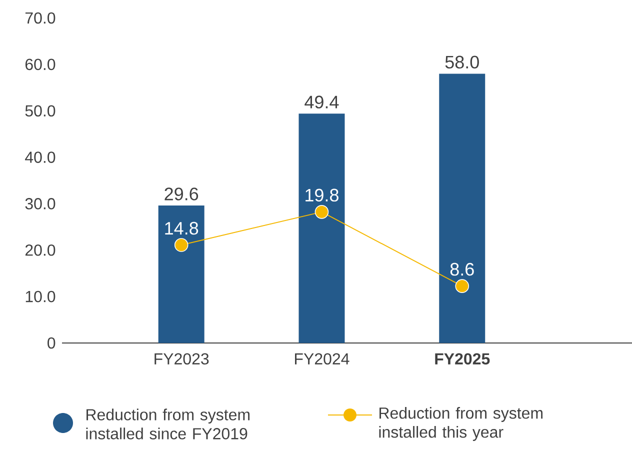  I want to click on y-tick-label: 0, so click(52, 343).